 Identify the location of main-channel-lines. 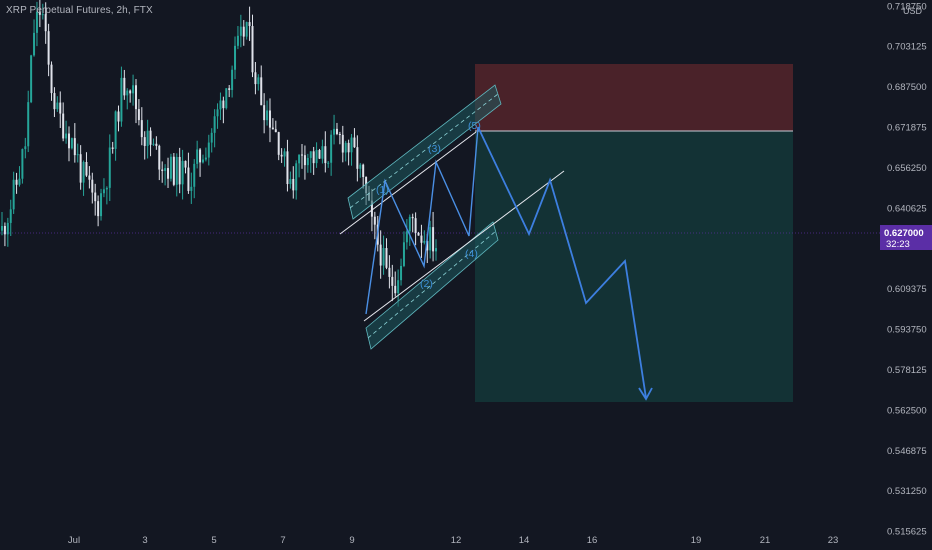
(452, 226).